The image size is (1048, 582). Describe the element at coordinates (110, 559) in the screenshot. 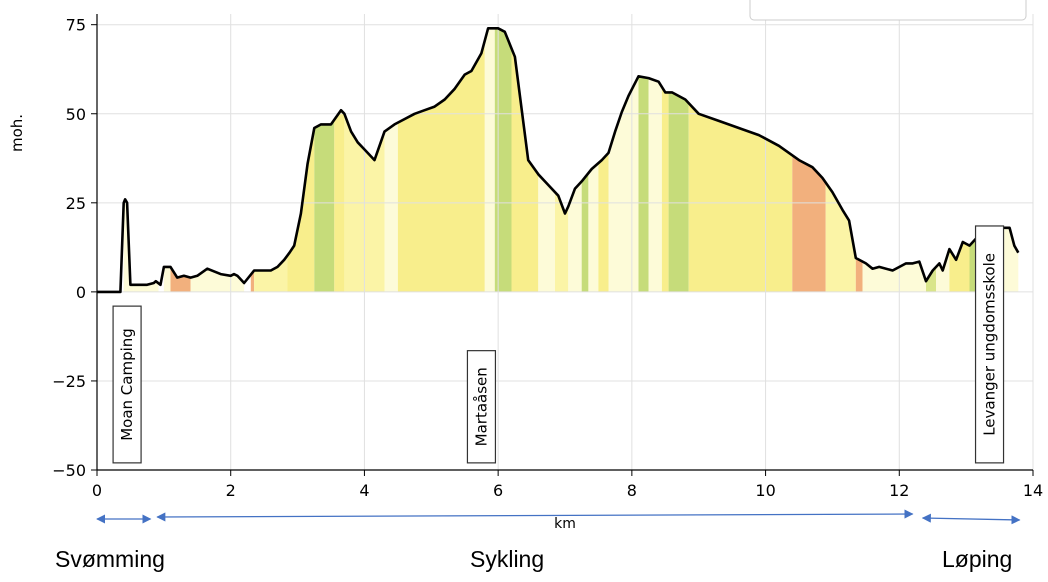

I see `segment-label-svomming: Svømming` at that location.